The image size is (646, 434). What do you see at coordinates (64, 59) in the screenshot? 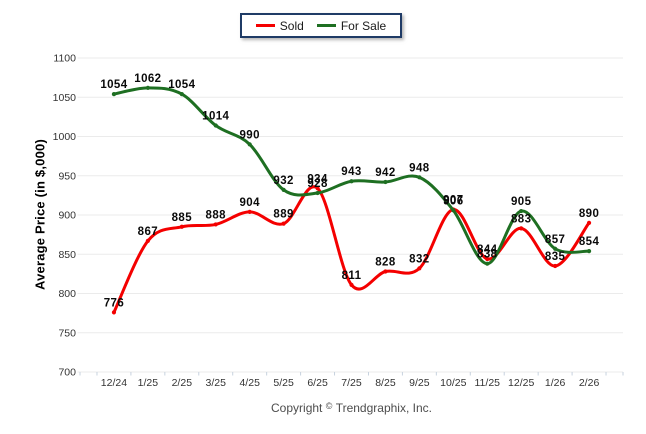
I see `y-tick-label: 1100` at bounding box center [64, 59].